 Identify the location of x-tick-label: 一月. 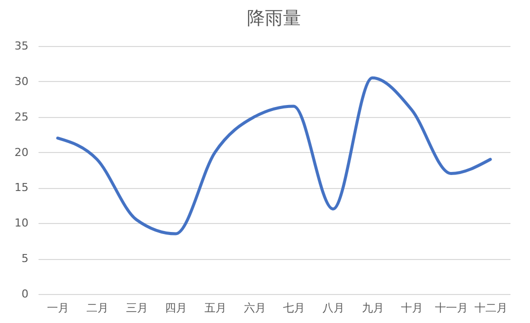
(58, 308).